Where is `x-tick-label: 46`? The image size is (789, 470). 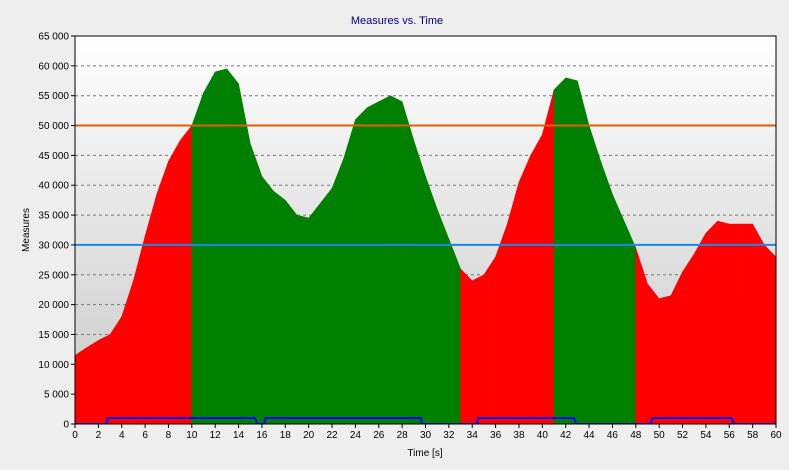
x-tick-label: 46 is located at coordinates (613, 435).